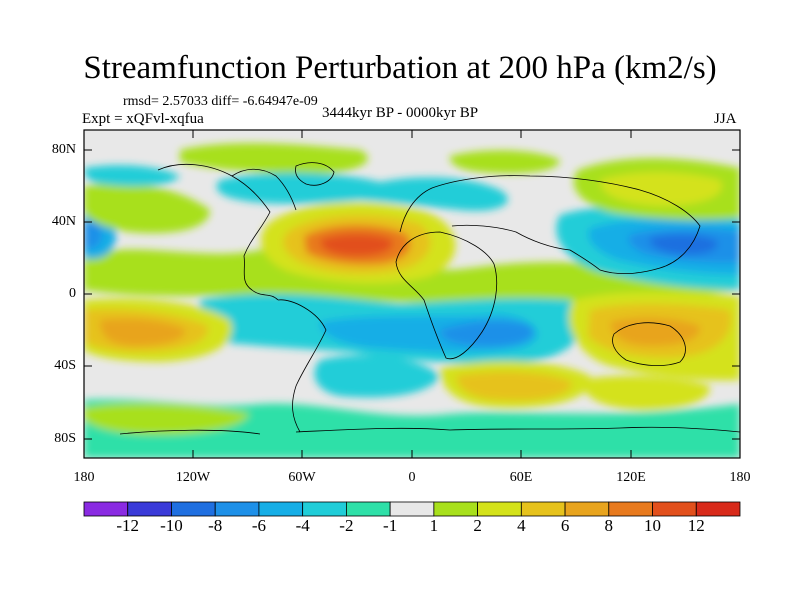 The width and height of the screenshot is (800, 600). What do you see at coordinates (143, 119) in the screenshot?
I see `experiment-label: Expt = xQFvl-xqfua` at bounding box center [143, 119].